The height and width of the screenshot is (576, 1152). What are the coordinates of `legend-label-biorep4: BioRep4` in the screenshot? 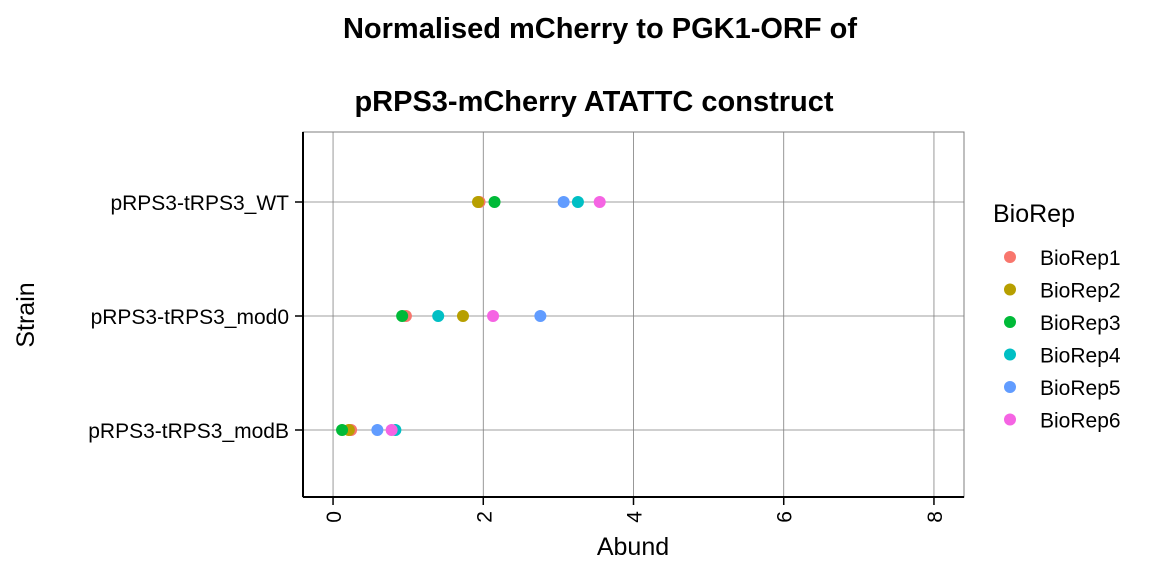 It's located at (1080, 356).